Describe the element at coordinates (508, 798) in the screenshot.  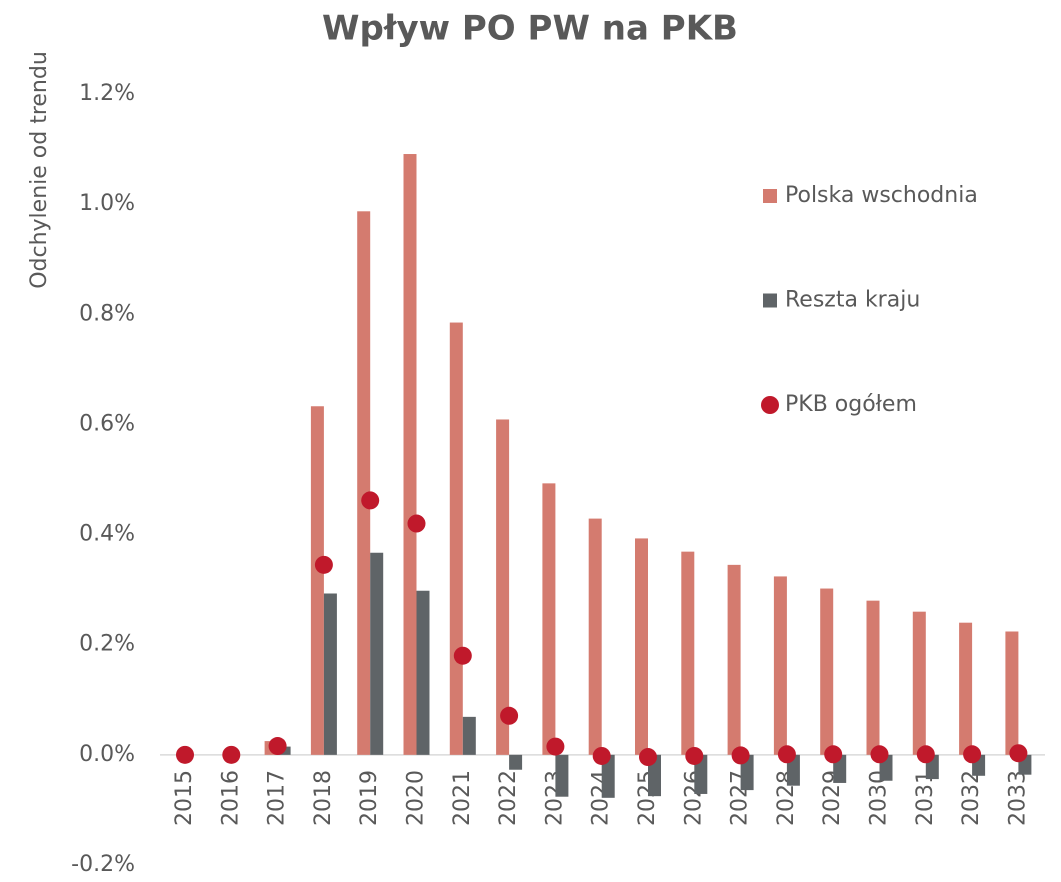
I see `x-tick-label: 2022` at that location.